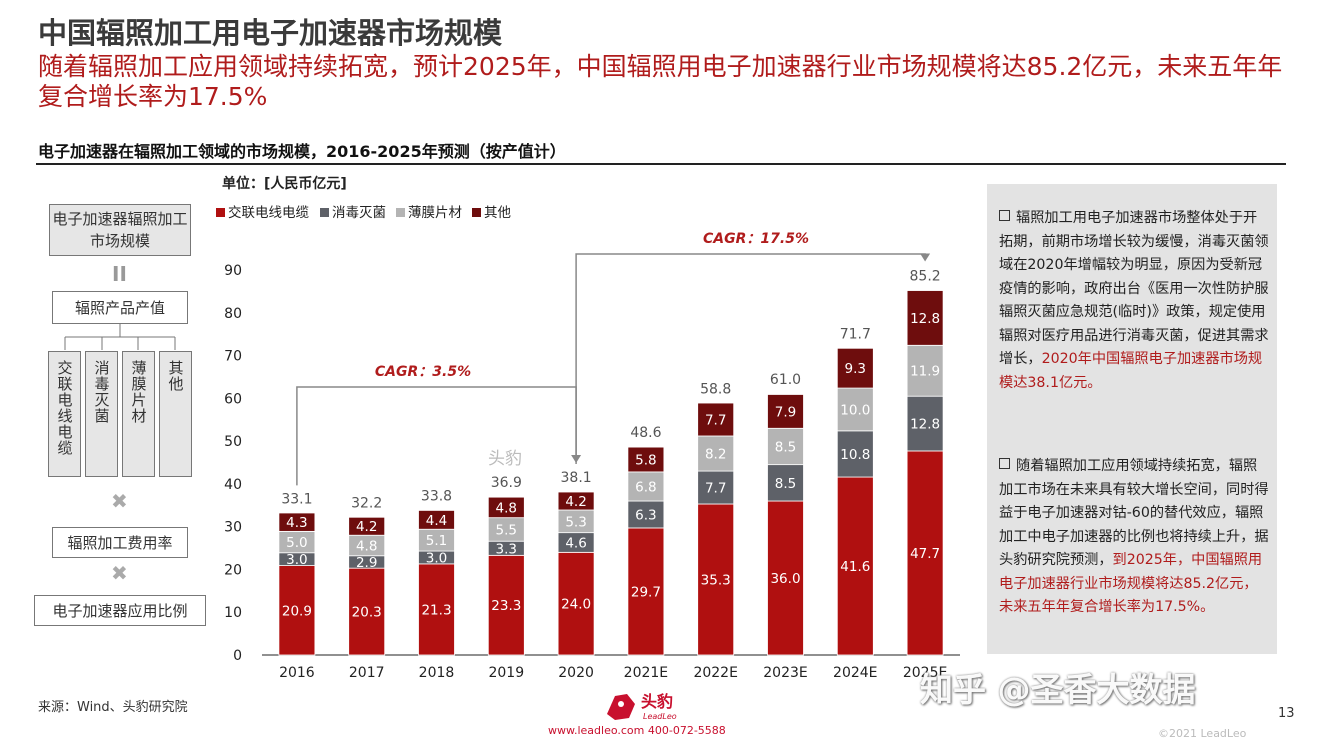 The image size is (1322, 744). I want to click on leadleo-logo: 头豹 LeadLeo, so click(665, 708).